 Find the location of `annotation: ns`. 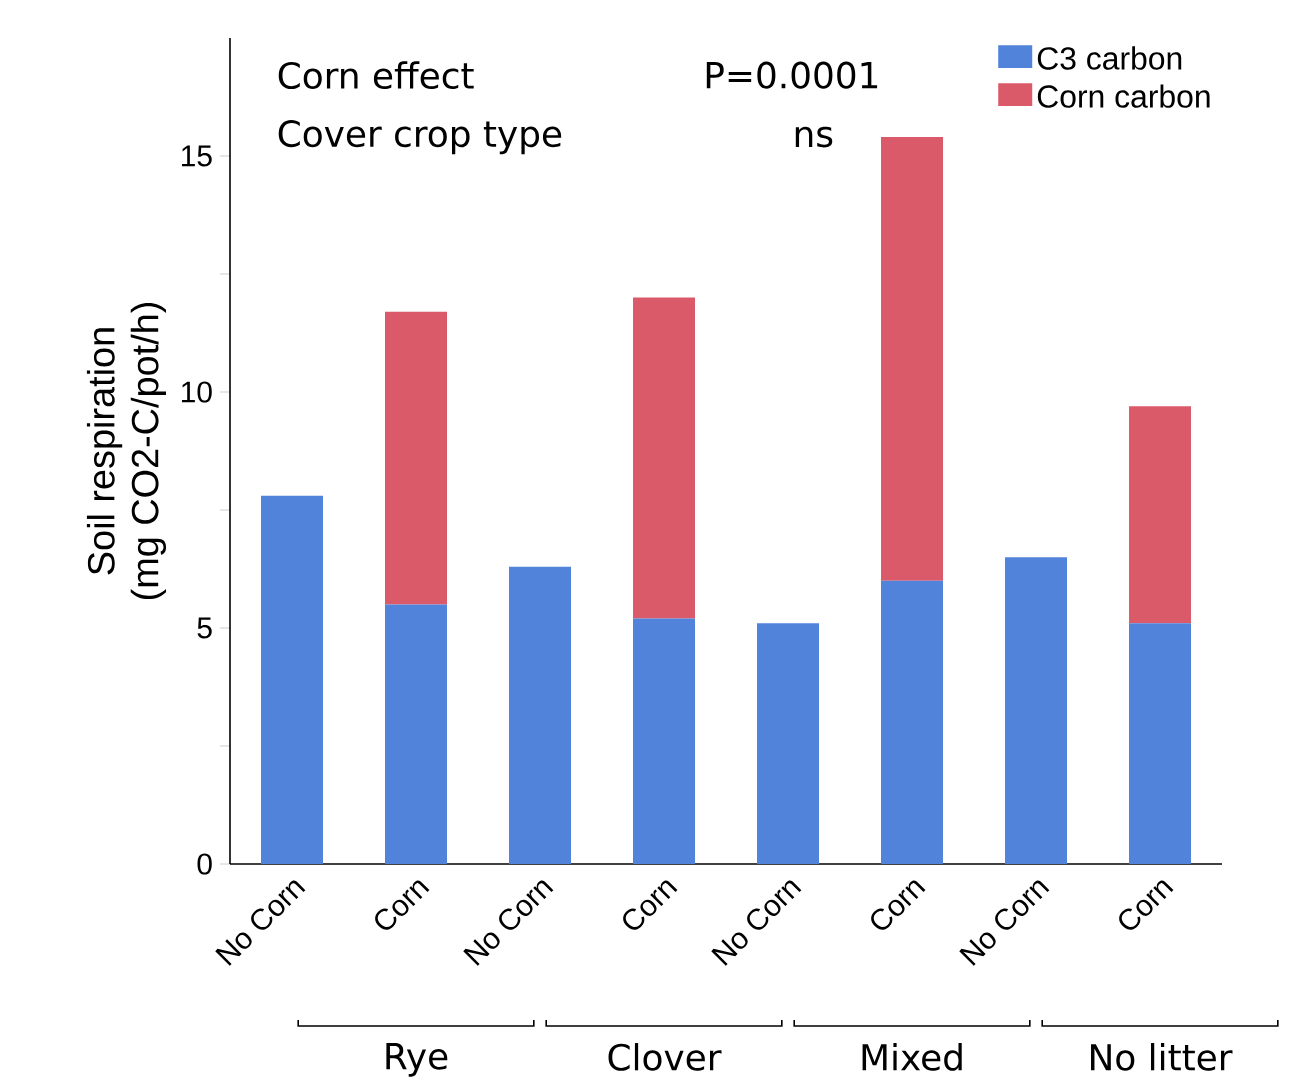

annotation: ns is located at coordinates (814, 137).